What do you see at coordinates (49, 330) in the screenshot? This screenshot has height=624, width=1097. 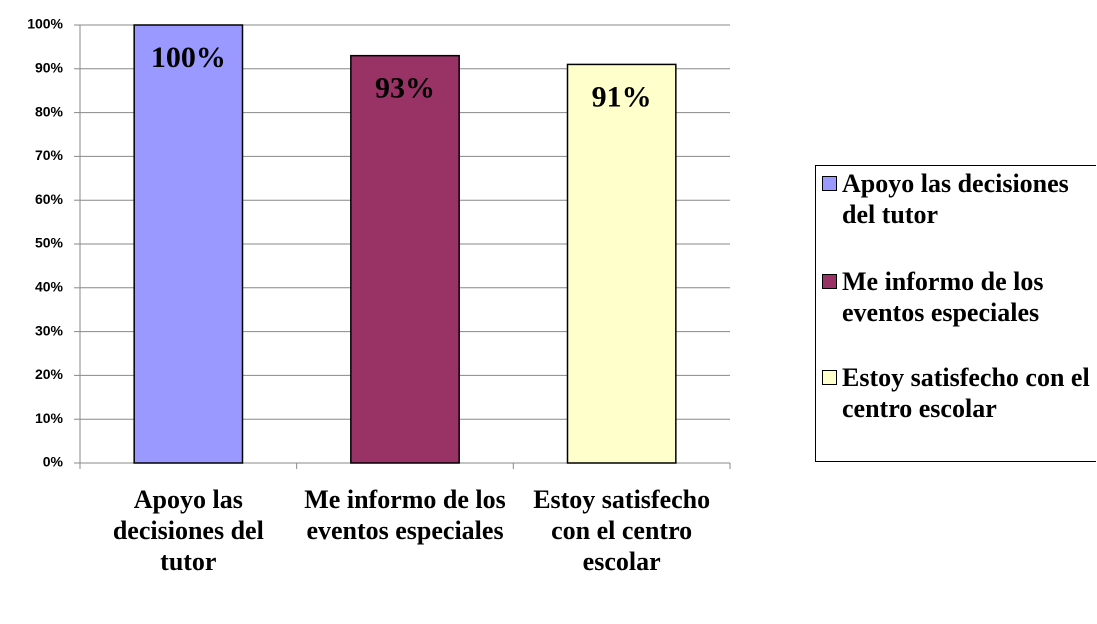 I see `y-tick-label: 30%` at bounding box center [49, 330].